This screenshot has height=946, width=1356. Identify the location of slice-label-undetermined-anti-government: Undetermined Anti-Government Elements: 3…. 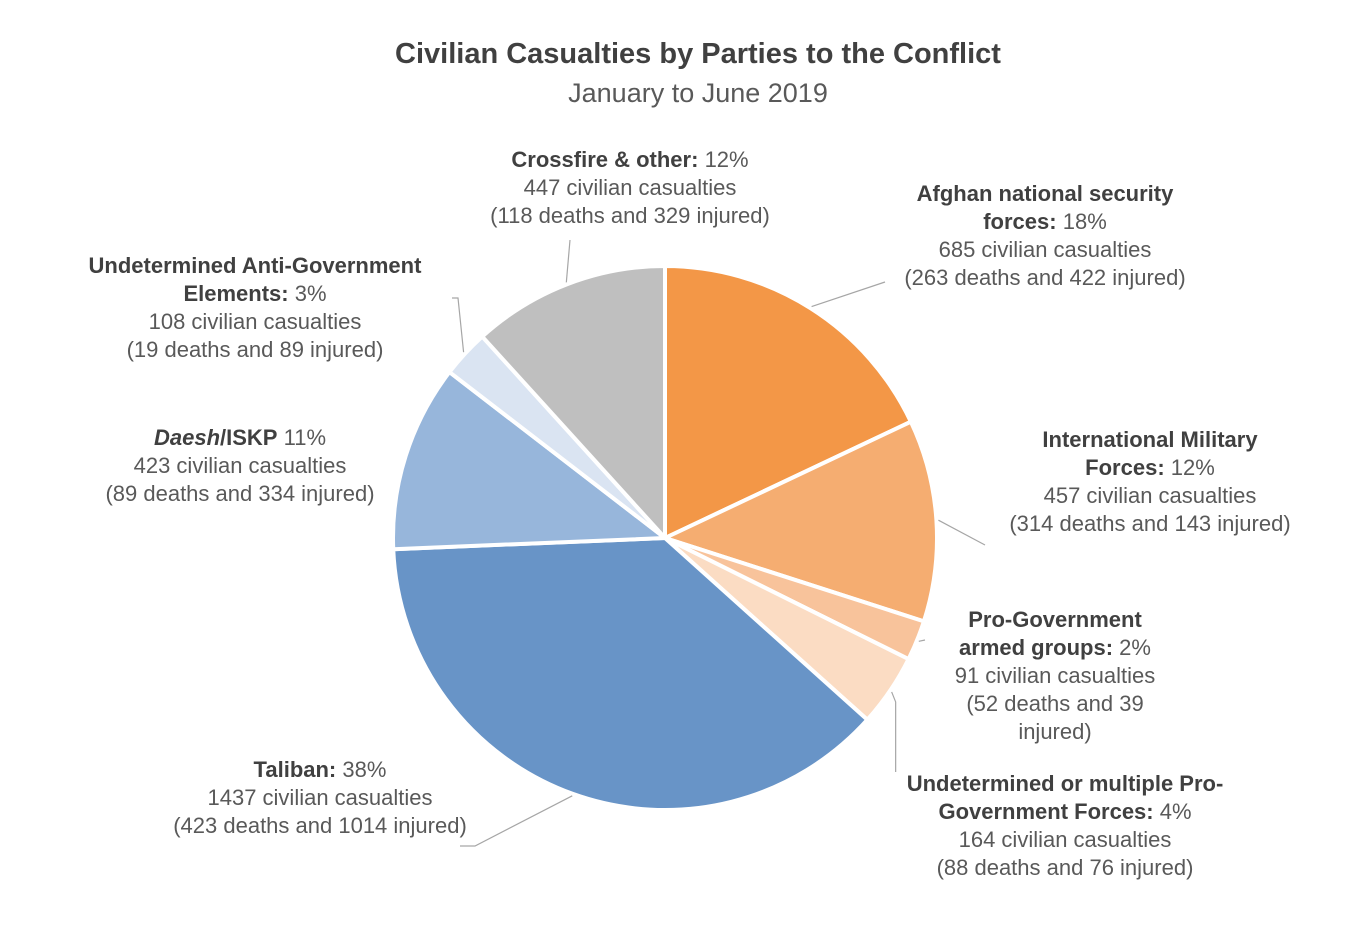
(255, 307).